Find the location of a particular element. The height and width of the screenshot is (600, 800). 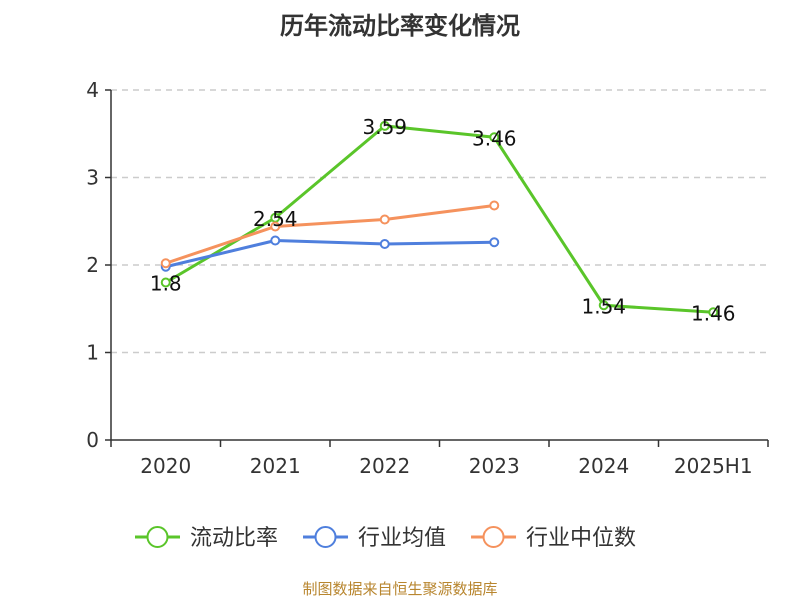

data-label: 3.46 is located at coordinates (494, 138).